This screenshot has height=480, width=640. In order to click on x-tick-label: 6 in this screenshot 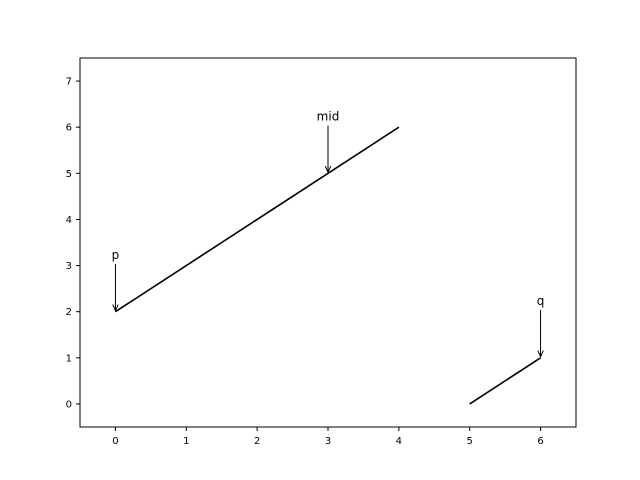, I will do `click(540, 441)`.